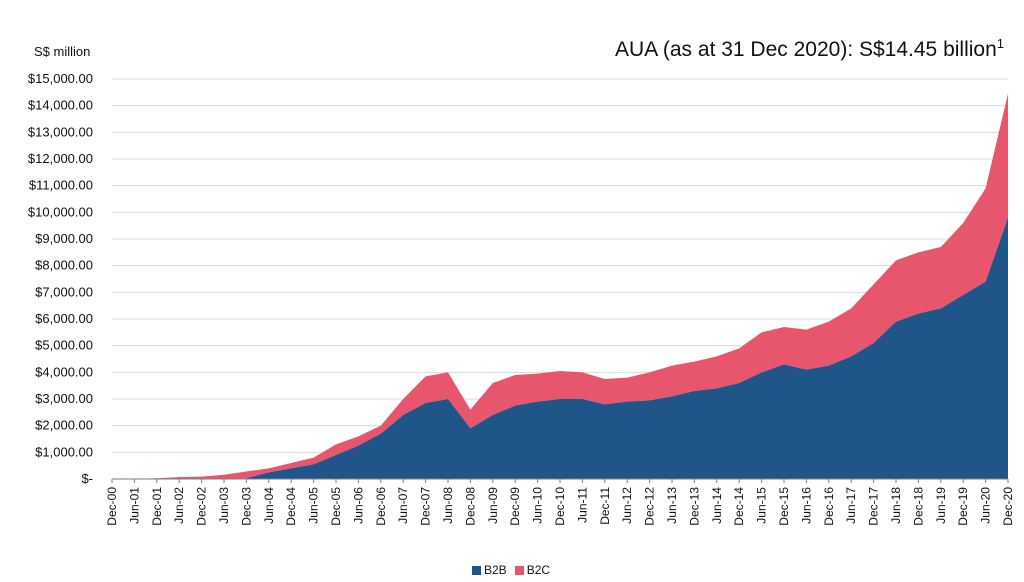 This screenshot has height=582, width=1024. What do you see at coordinates (64, 398) in the screenshot?
I see `y-tick-label: $3,000.00` at bounding box center [64, 398].